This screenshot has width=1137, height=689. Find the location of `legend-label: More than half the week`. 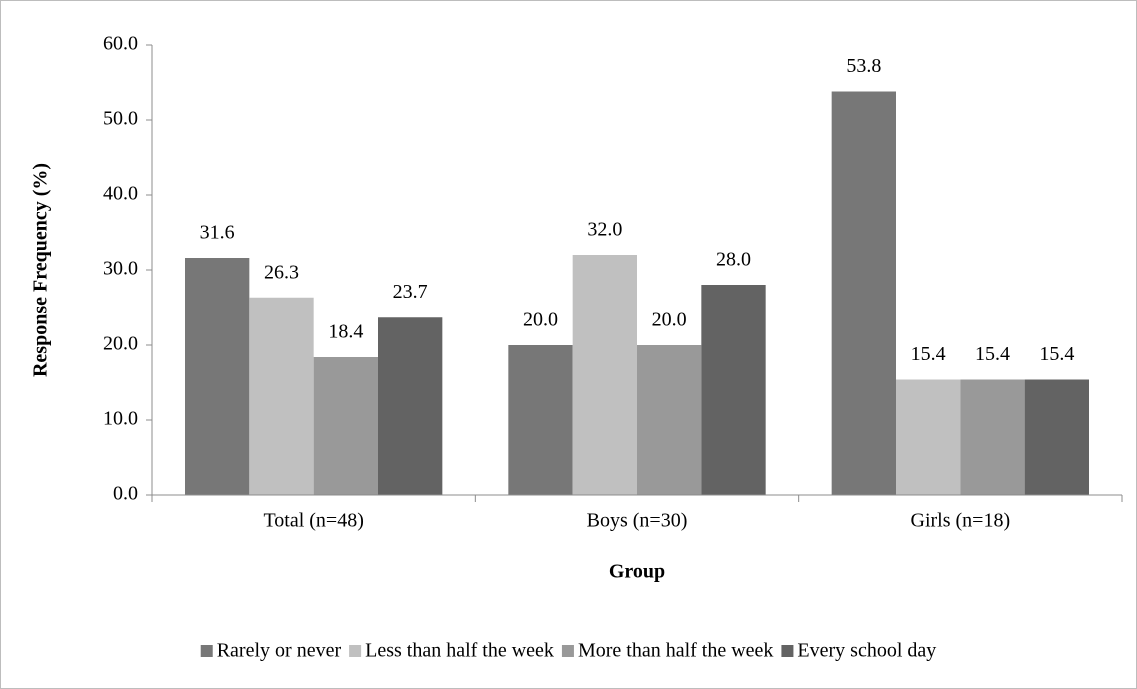

legend-label: More than half the week is located at coordinates (675, 651).